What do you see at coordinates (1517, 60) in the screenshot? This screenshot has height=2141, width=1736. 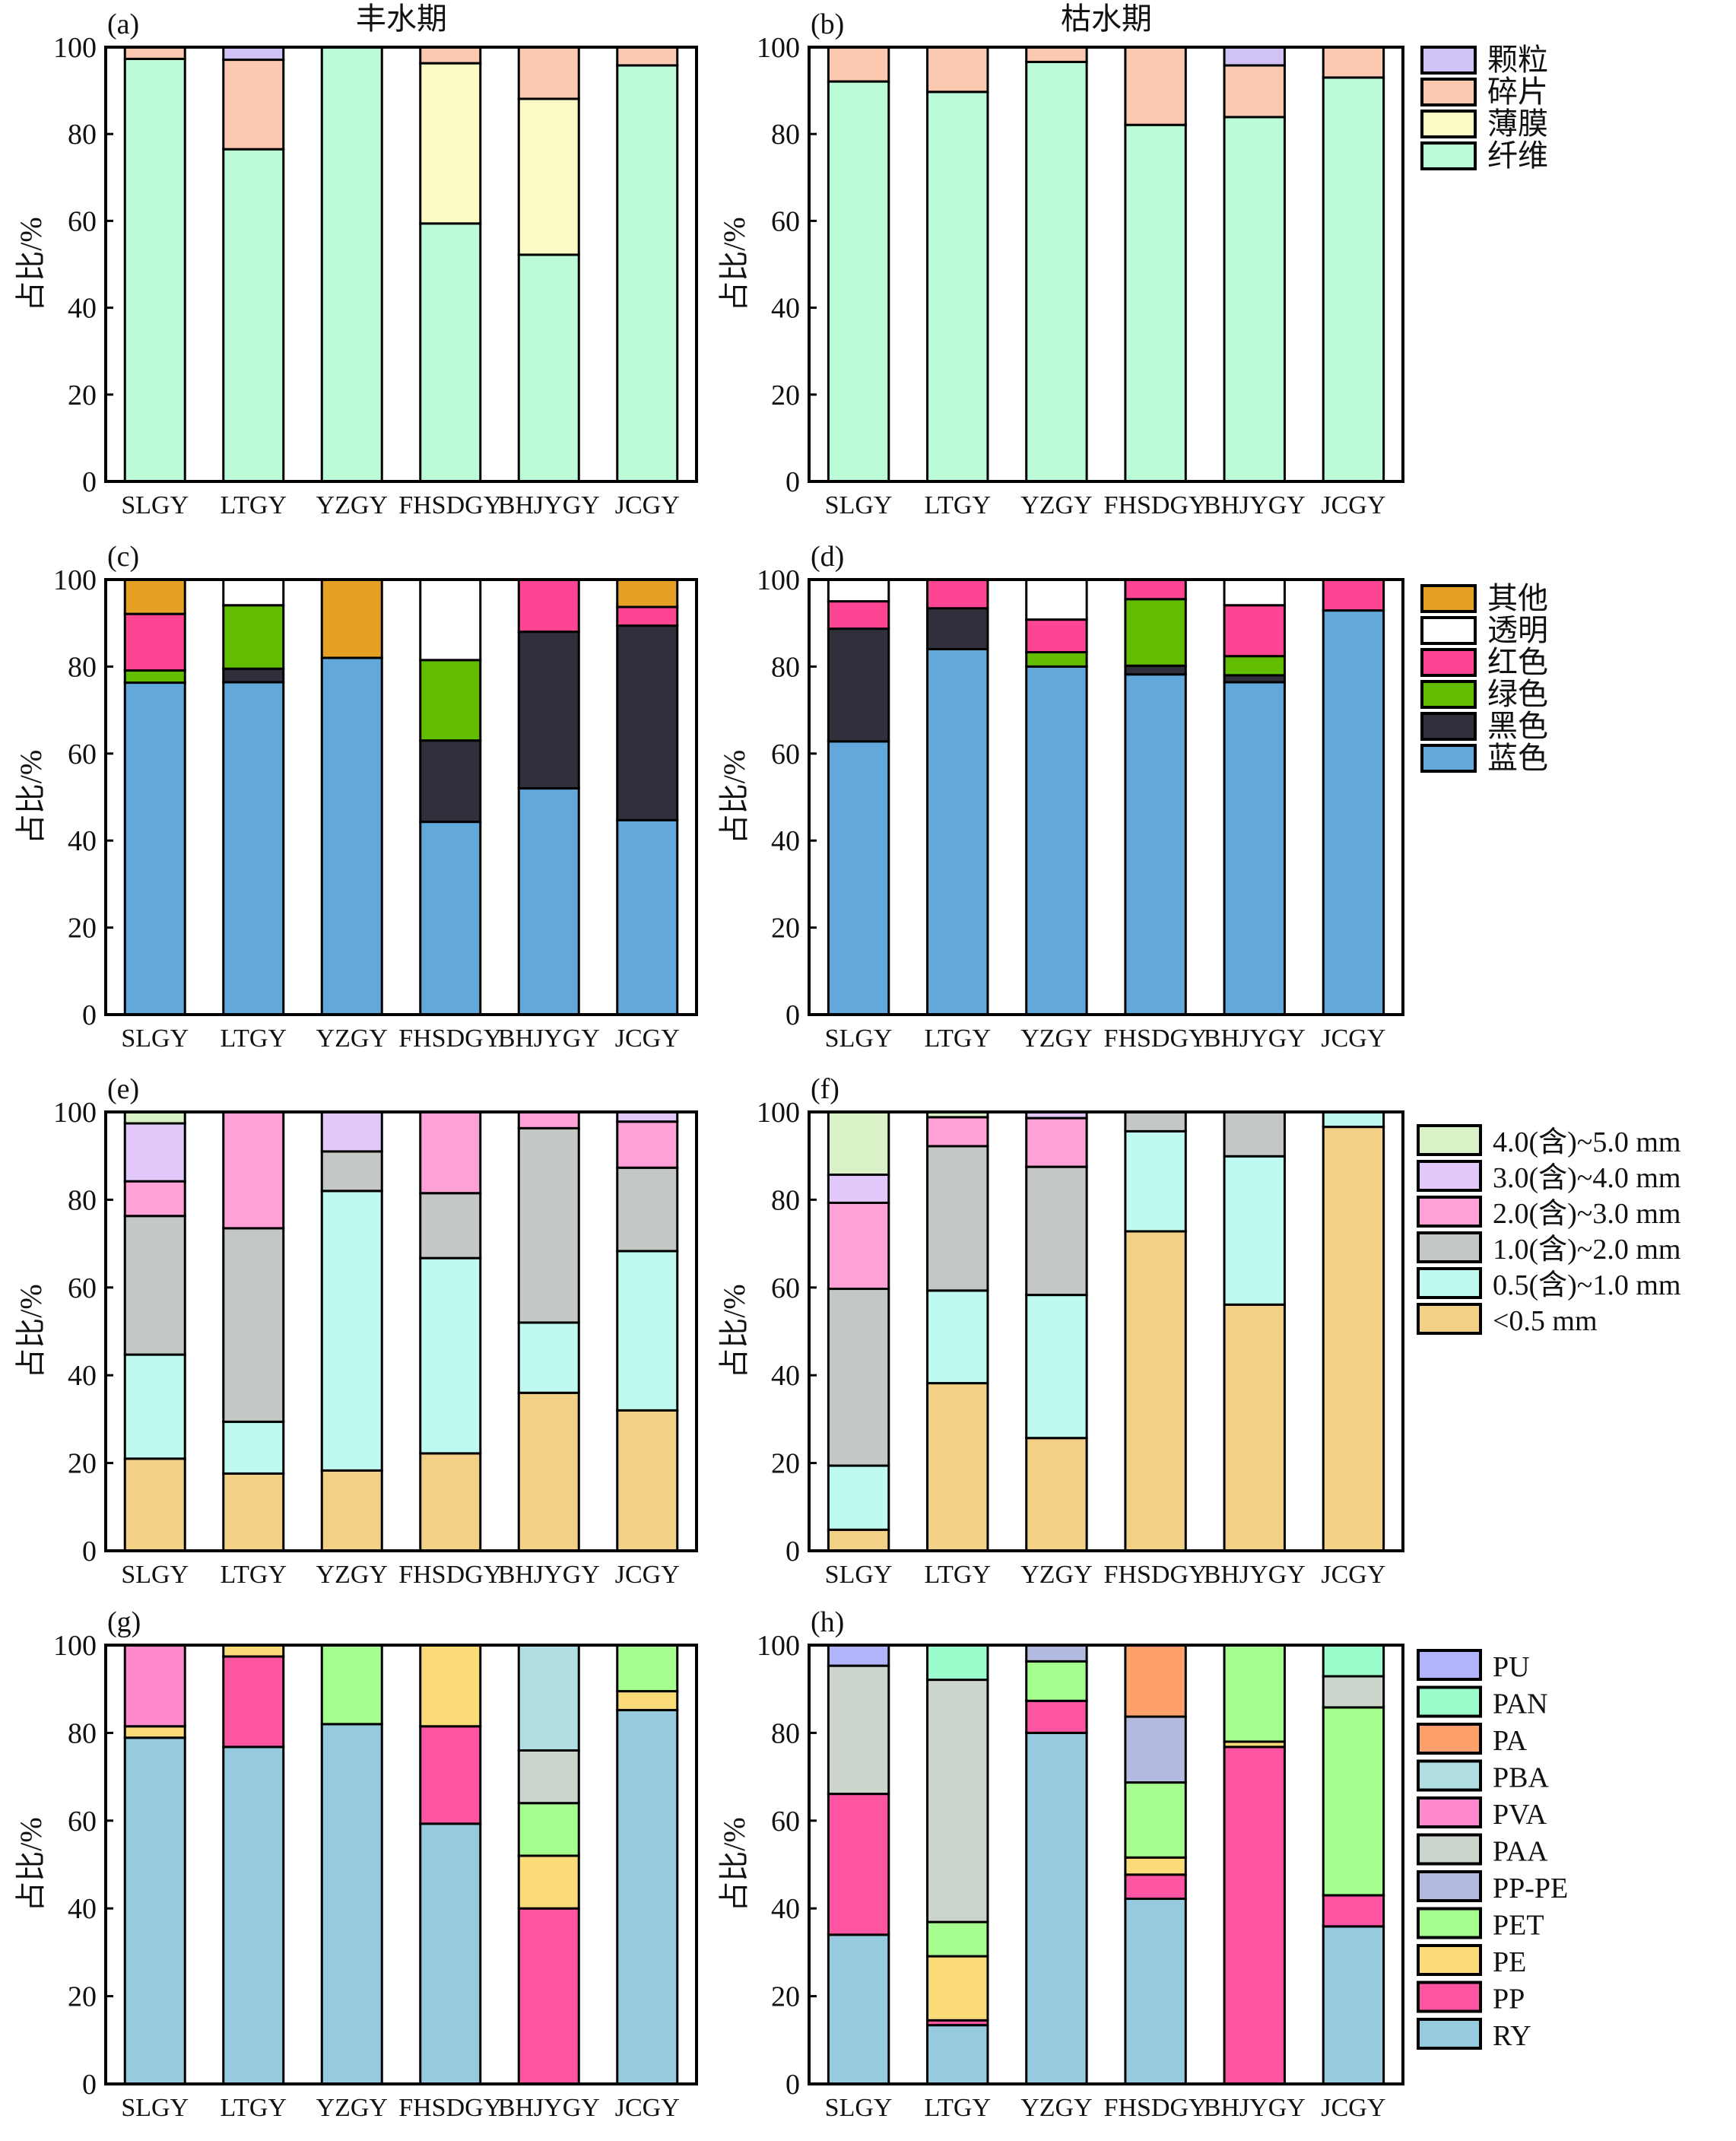 I see `legend-label: 颗粒` at bounding box center [1517, 60].